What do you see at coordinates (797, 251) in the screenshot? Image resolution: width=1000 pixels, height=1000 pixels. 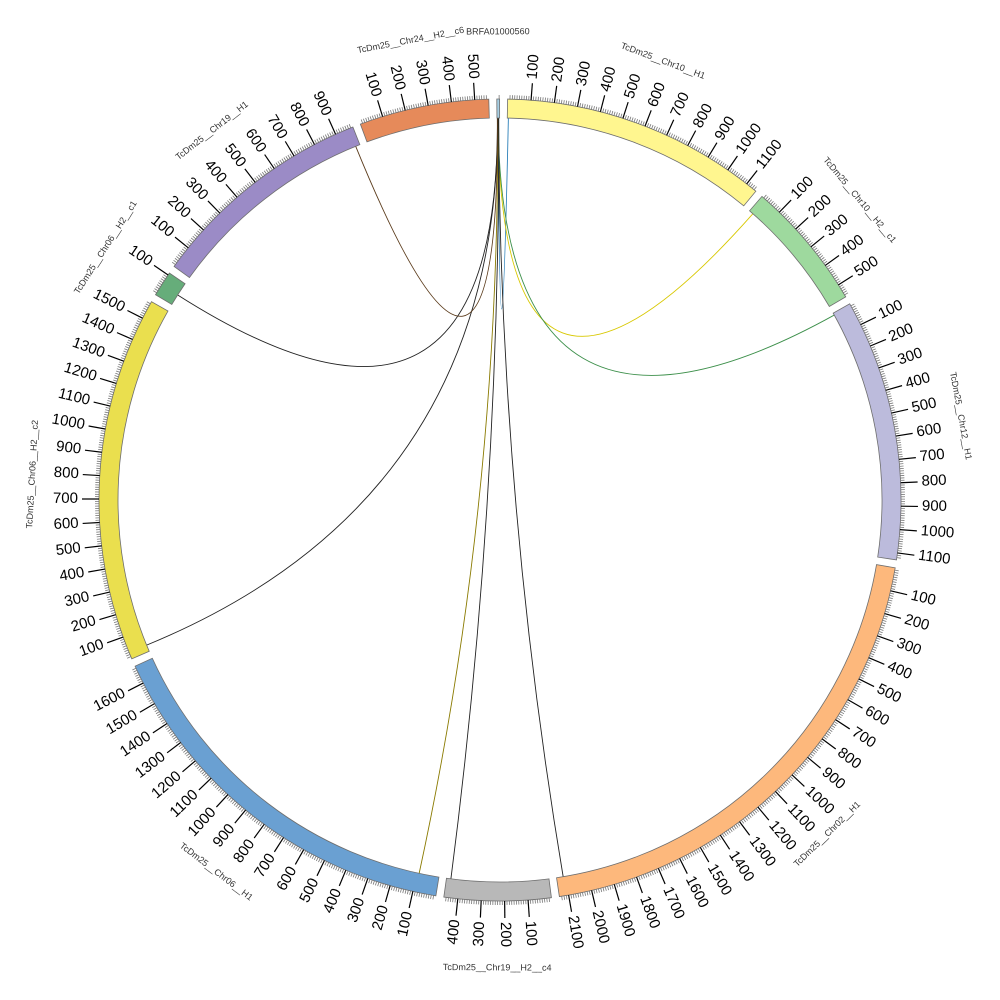 I see `segment-chr10_h2_c1` at bounding box center [797, 251].